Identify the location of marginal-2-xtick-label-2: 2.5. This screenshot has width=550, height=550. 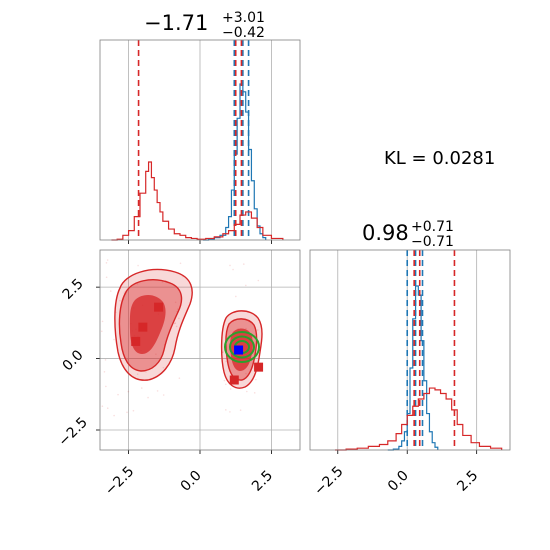
(467, 481).